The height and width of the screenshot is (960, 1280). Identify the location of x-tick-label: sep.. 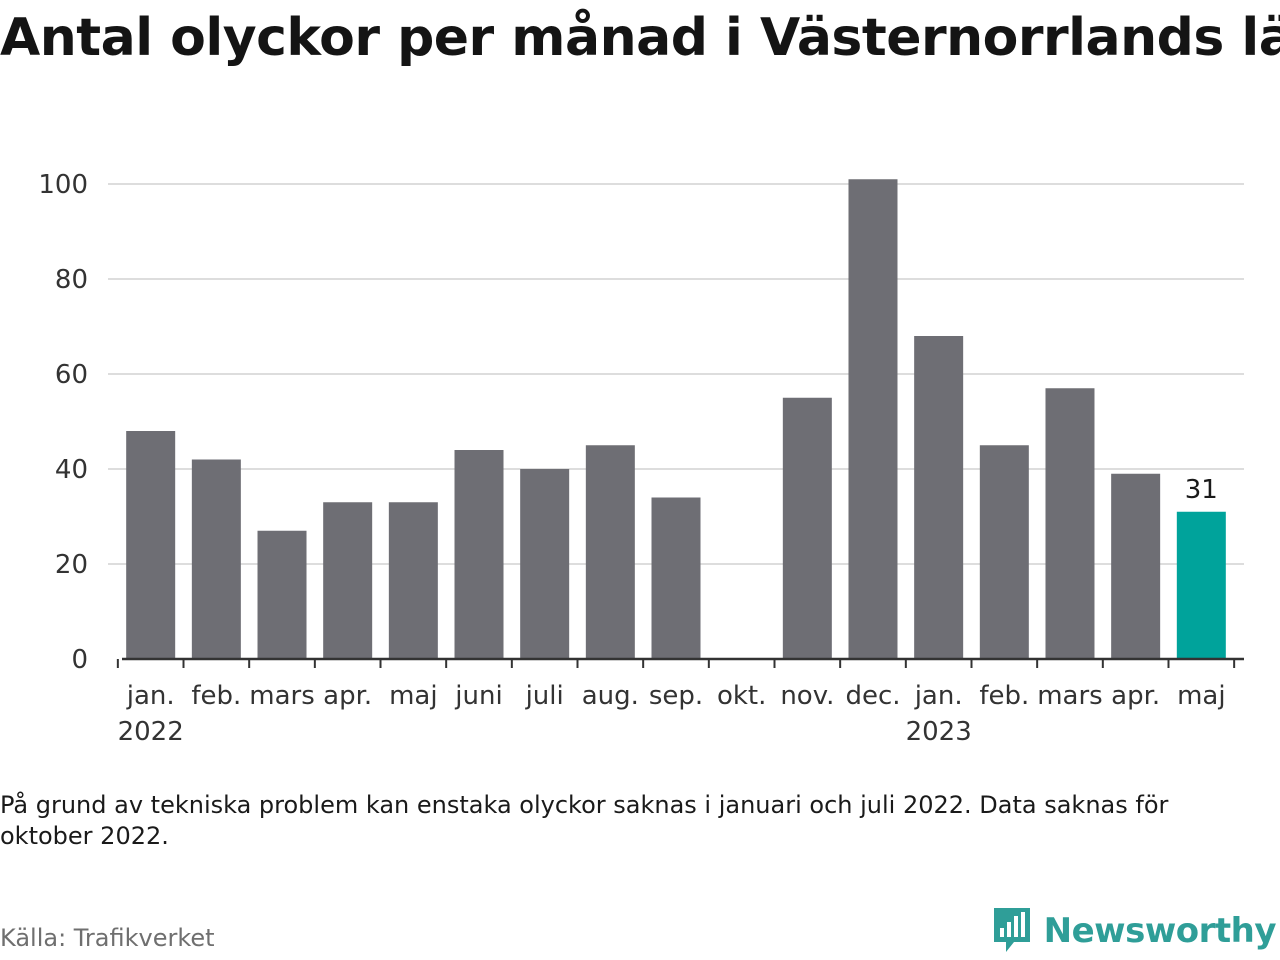
(676, 696).